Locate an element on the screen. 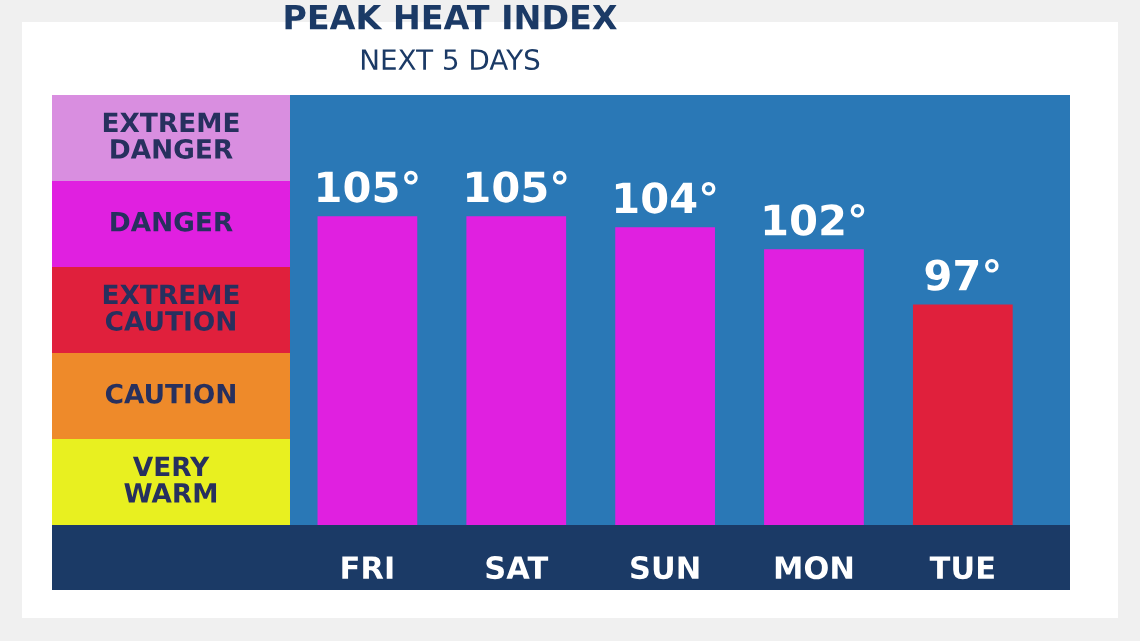 This screenshot has height=641, width=1140. chart-subtitle: NEXT 5 DAYS is located at coordinates (450, 60).